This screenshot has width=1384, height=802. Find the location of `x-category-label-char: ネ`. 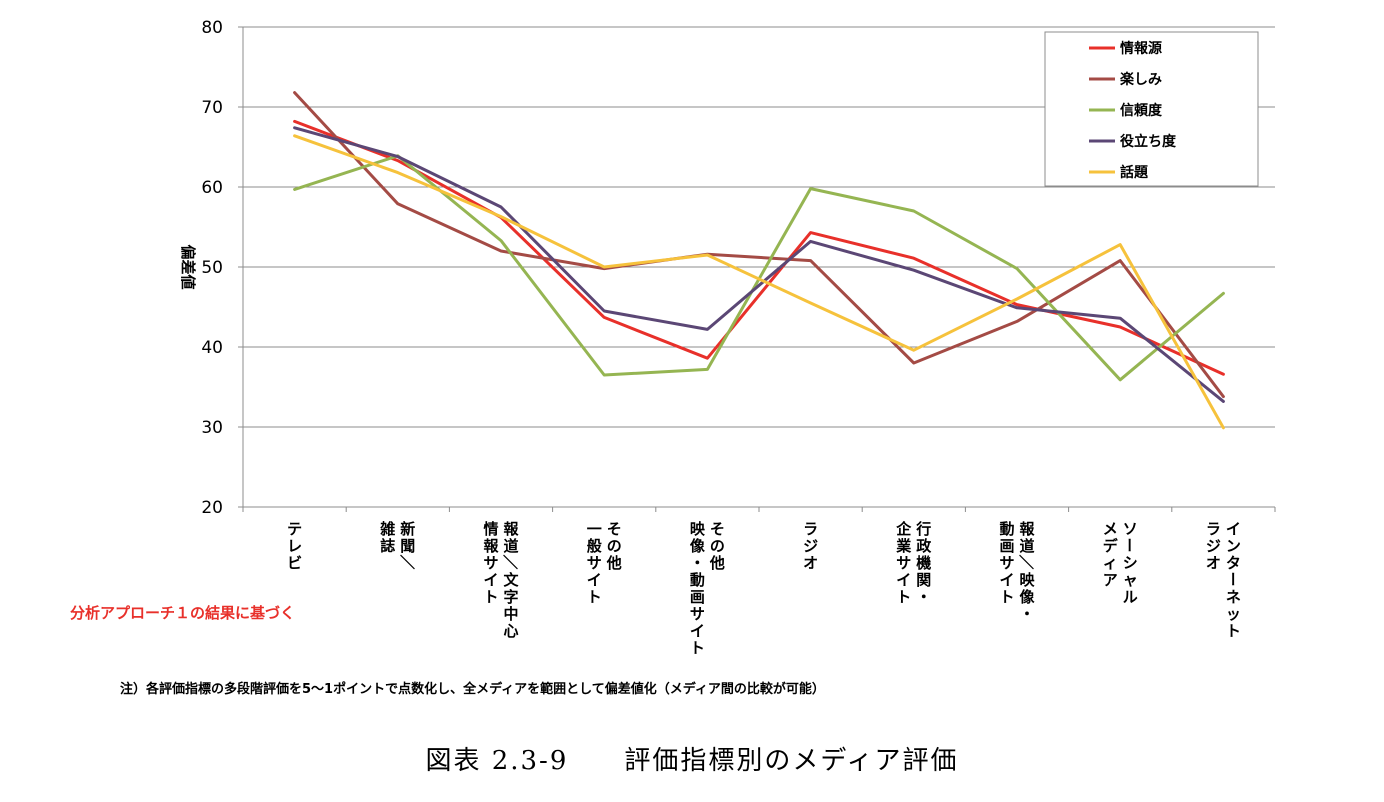

x-category-label-char: ネ is located at coordinates (1233, 597).